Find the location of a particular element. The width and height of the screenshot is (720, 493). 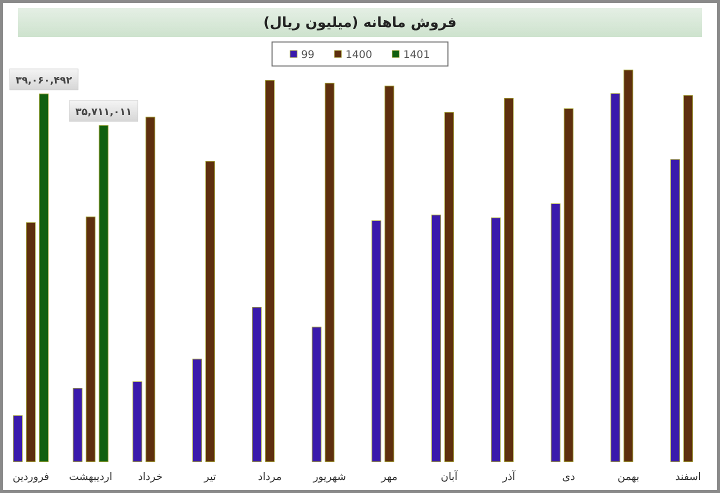

x-tick-label: مهر is located at coordinates (389, 477).